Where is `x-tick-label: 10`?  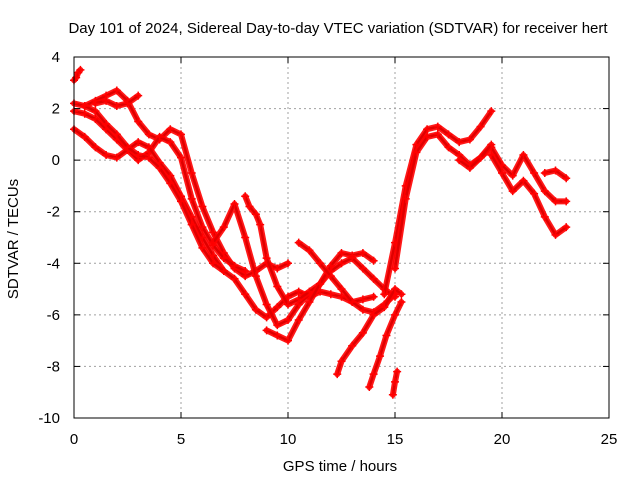
x-tick-label: 10 is located at coordinates (288, 439).